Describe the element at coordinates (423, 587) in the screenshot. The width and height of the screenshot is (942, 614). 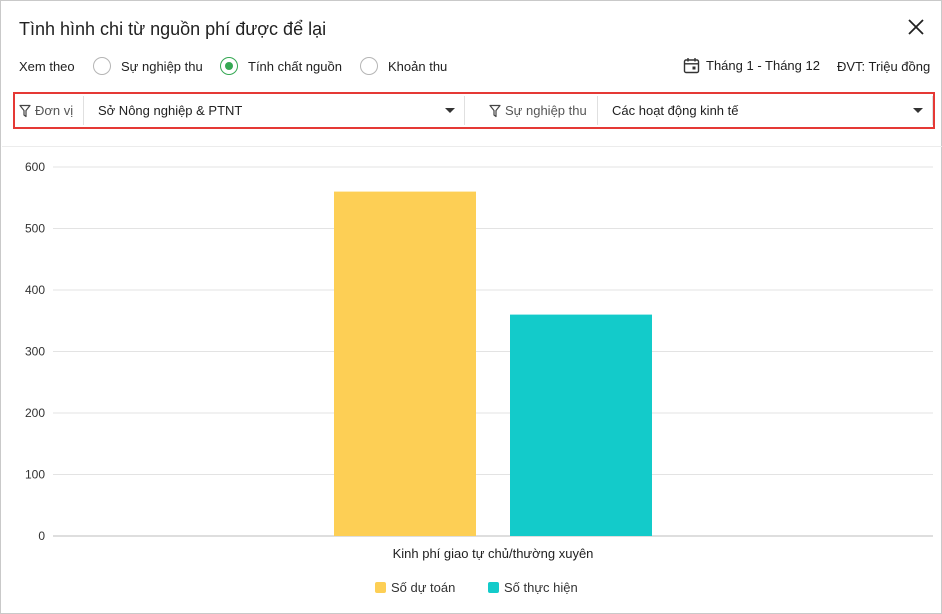
I see `legend-label: Số dự toán` at that location.